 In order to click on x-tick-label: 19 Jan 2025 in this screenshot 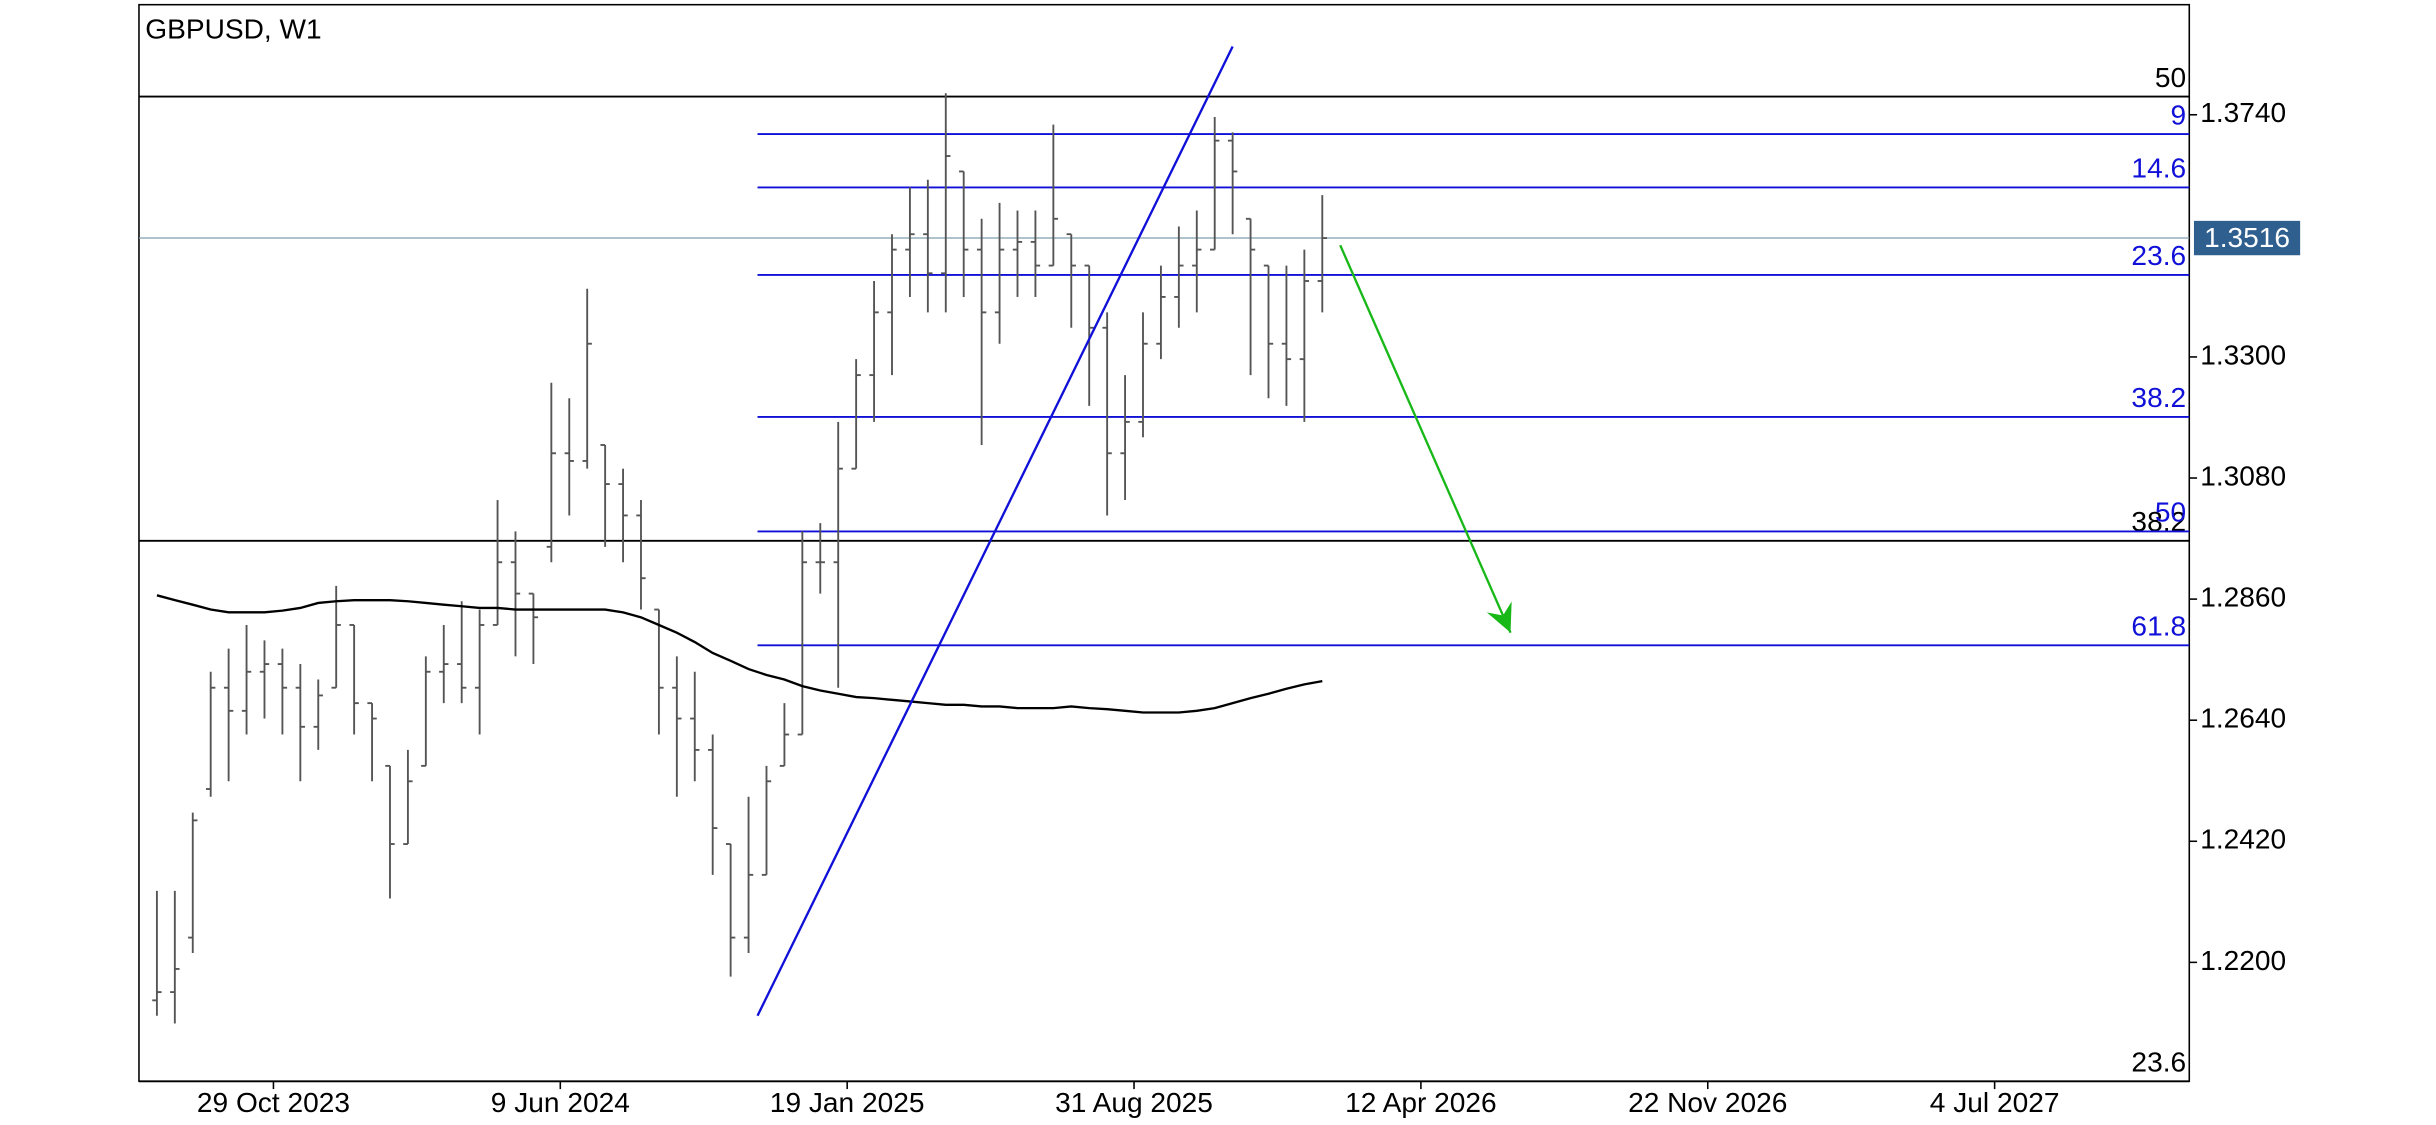, I will do `click(847, 1102)`.